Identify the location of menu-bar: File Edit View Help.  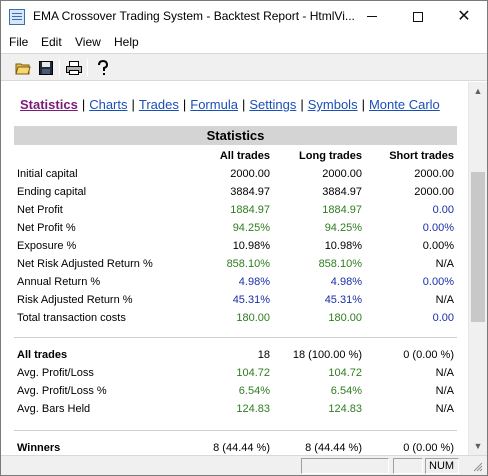
(244, 42).